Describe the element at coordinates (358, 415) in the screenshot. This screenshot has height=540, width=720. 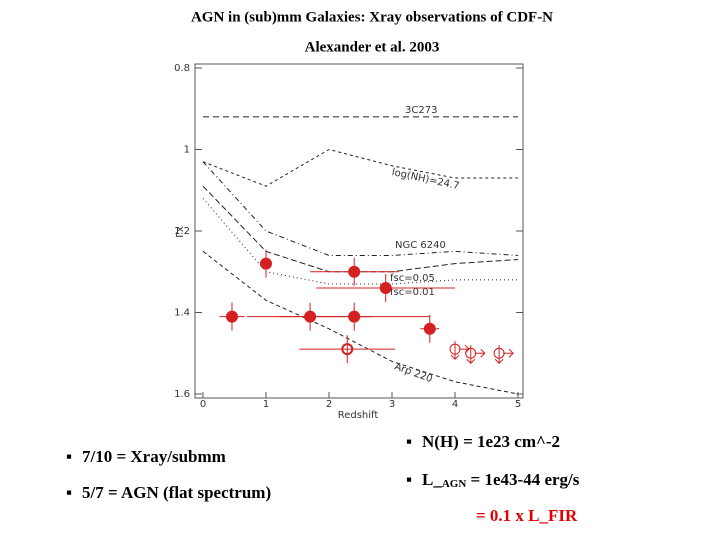
I see `x-axis-label: Redshift` at that location.